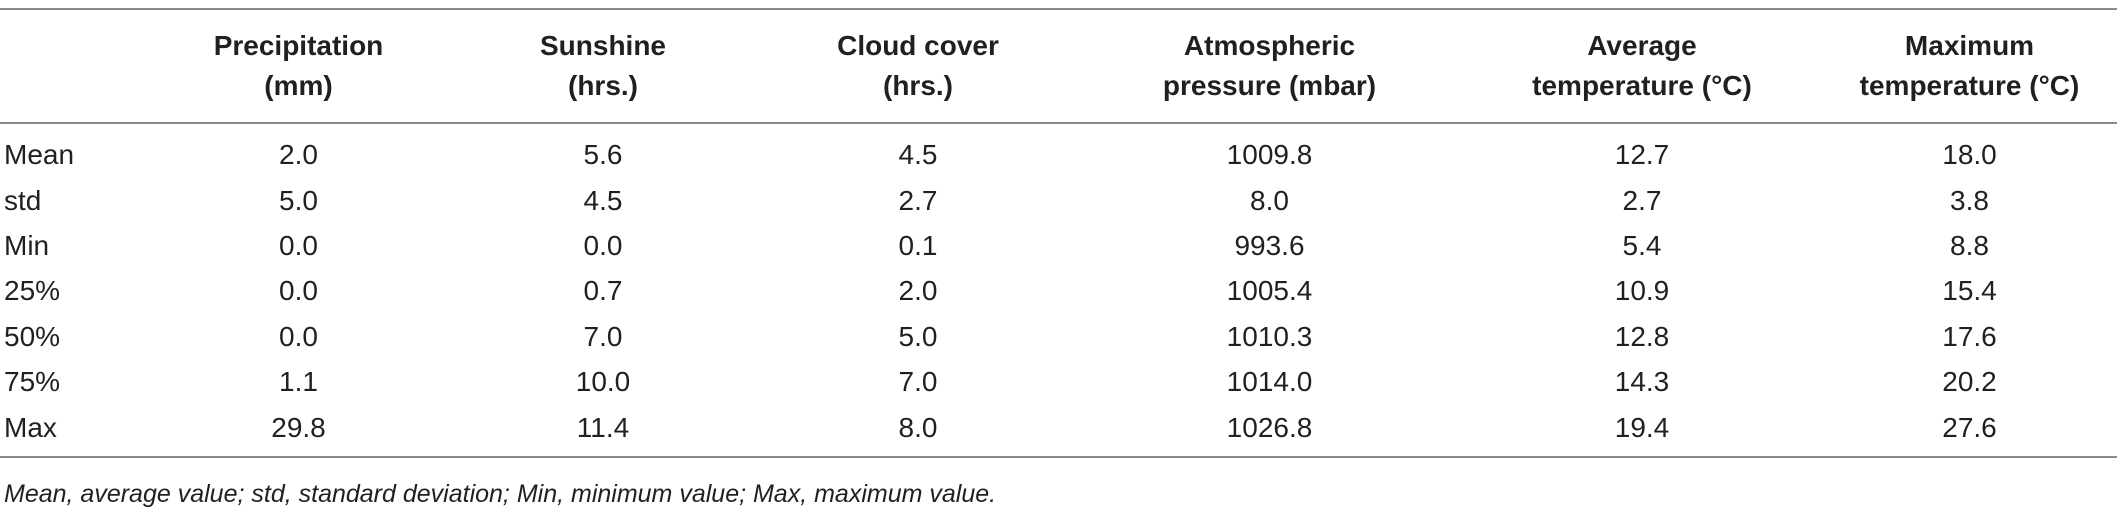  Describe the element at coordinates (603, 155) in the screenshot. I see `table-cell: 5.6` at that location.